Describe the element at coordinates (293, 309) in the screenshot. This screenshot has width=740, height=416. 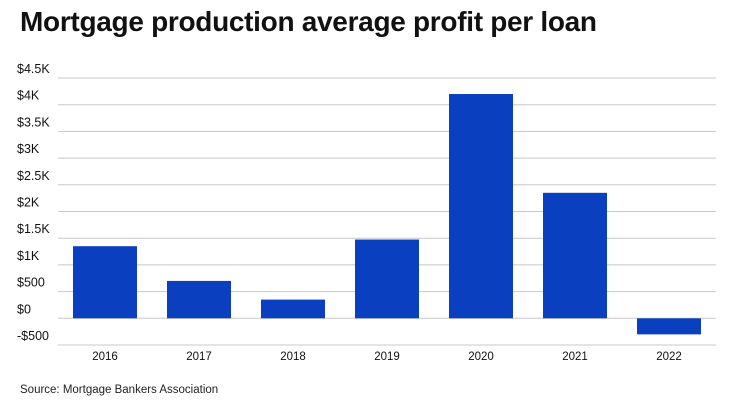
I see `bar-2018` at that location.